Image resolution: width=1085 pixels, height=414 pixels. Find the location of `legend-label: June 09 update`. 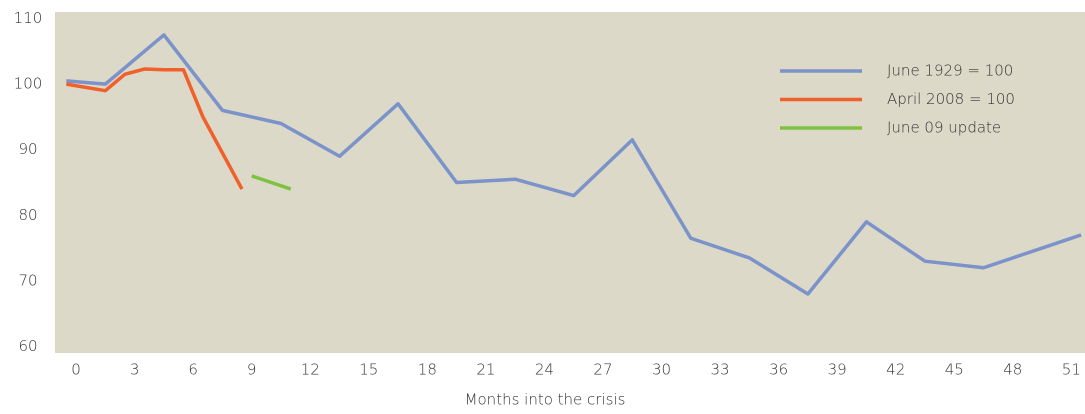

legend-label: June 09 update is located at coordinates (944, 128).